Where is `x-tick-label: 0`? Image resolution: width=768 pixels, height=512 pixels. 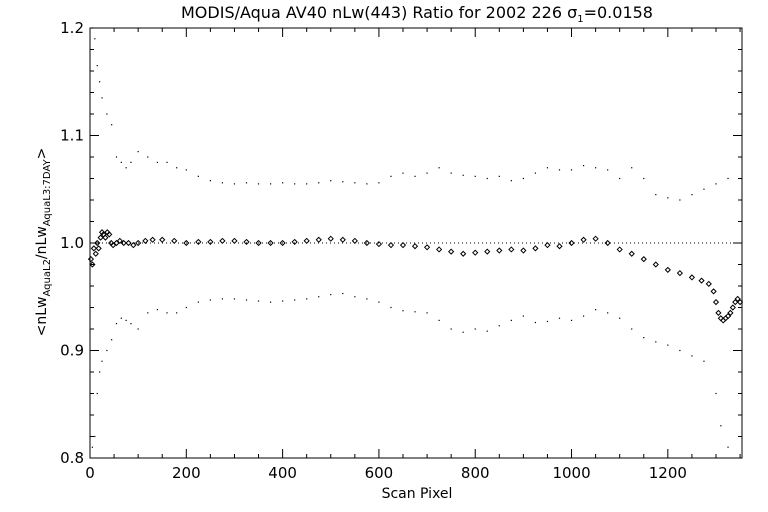
x-tick-label: 0 is located at coordinates (90, 473).